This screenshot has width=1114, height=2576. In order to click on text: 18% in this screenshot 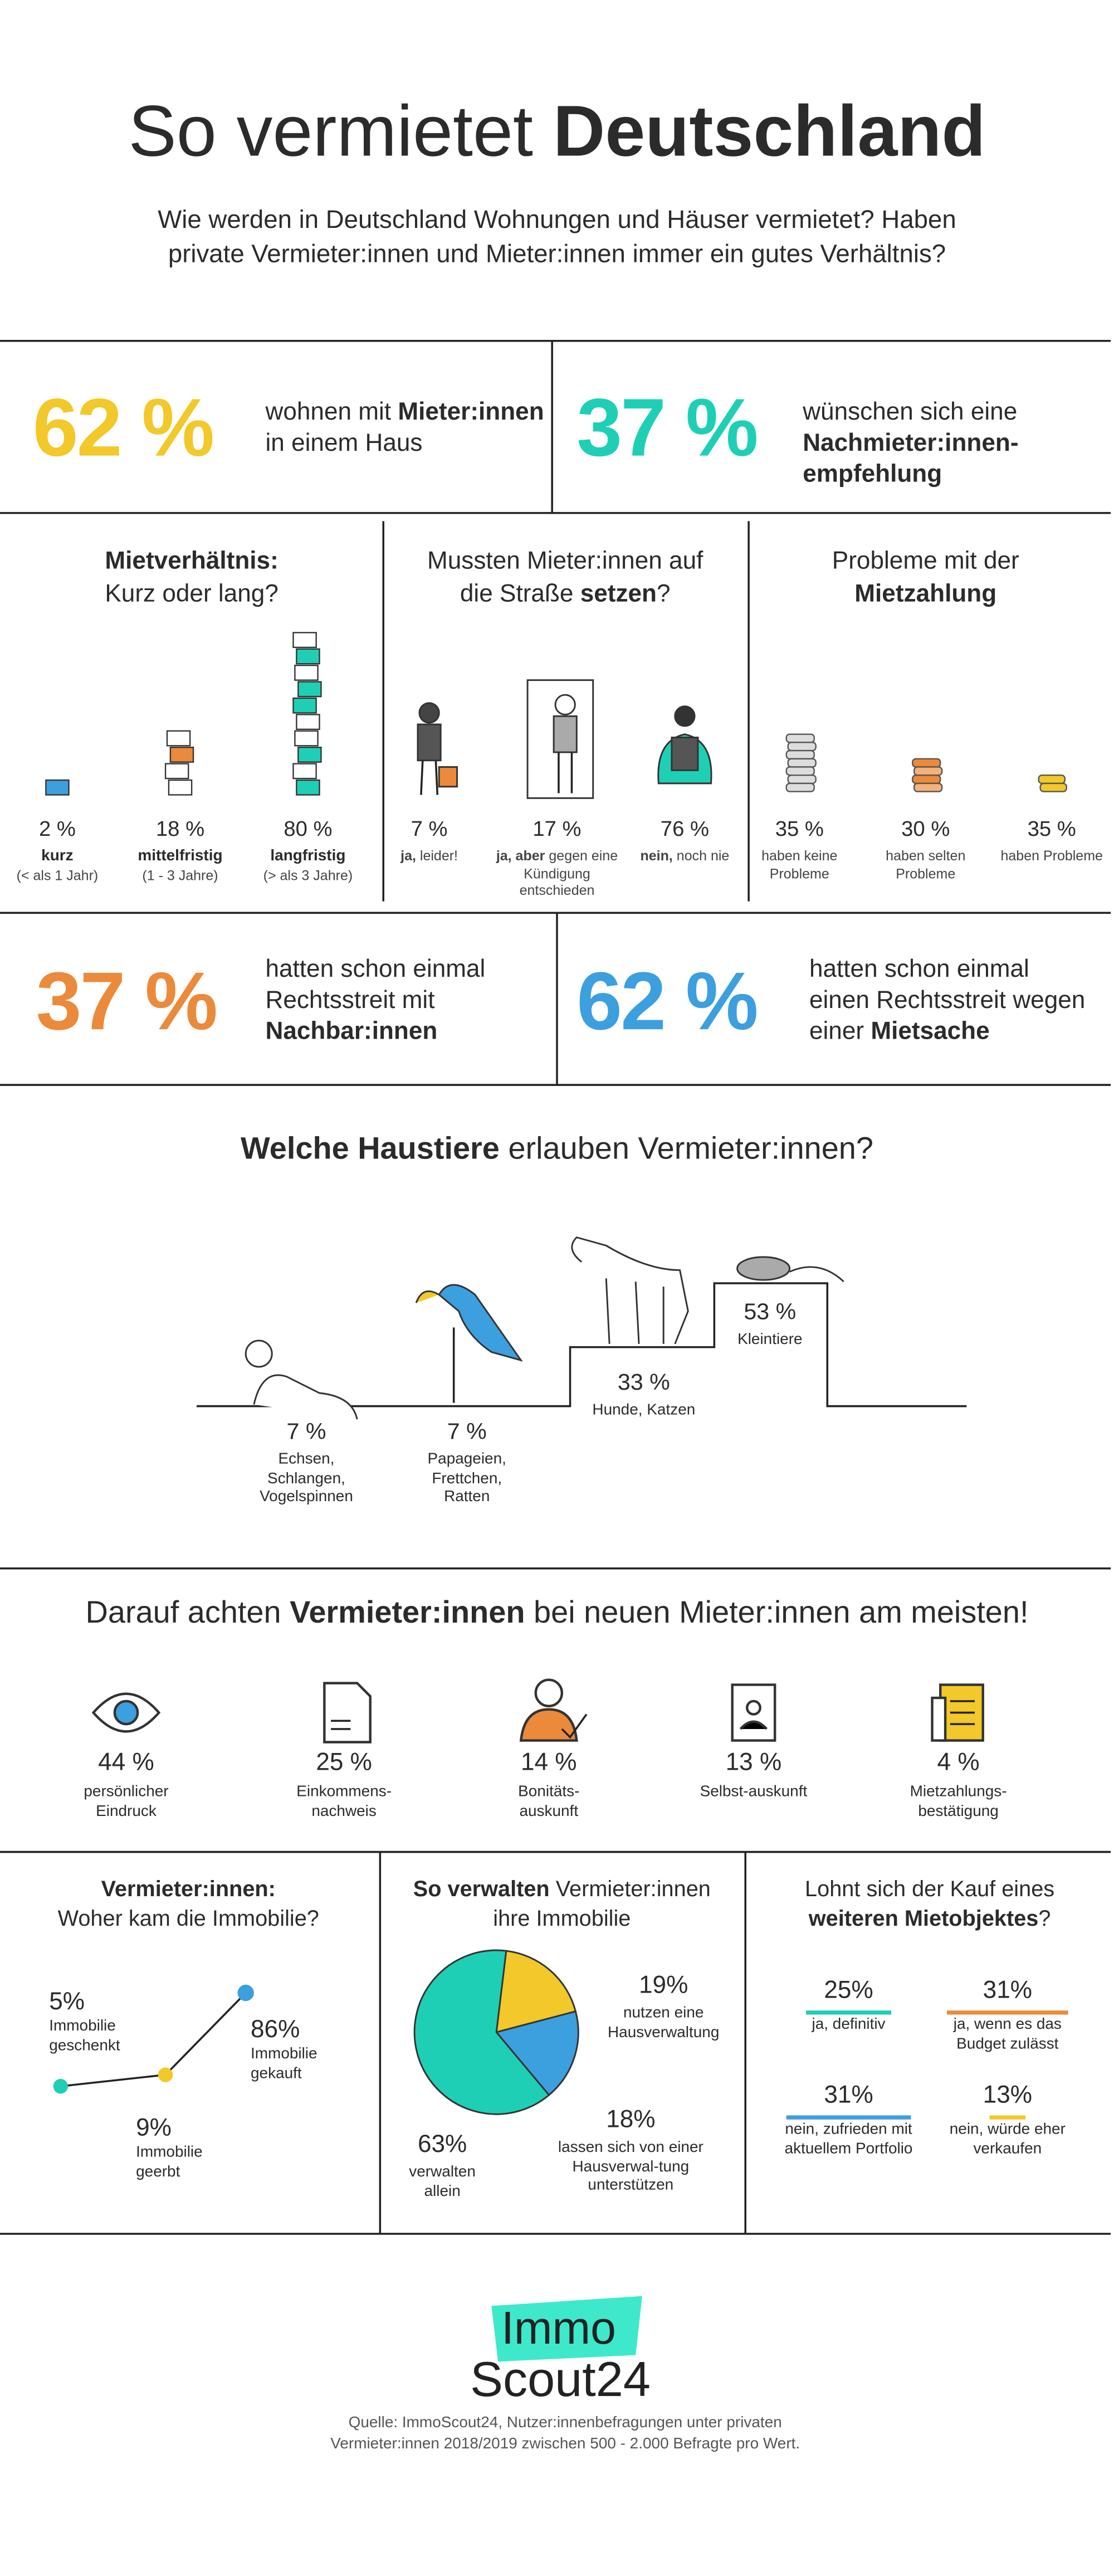, I will do `click(631, 2120)`.